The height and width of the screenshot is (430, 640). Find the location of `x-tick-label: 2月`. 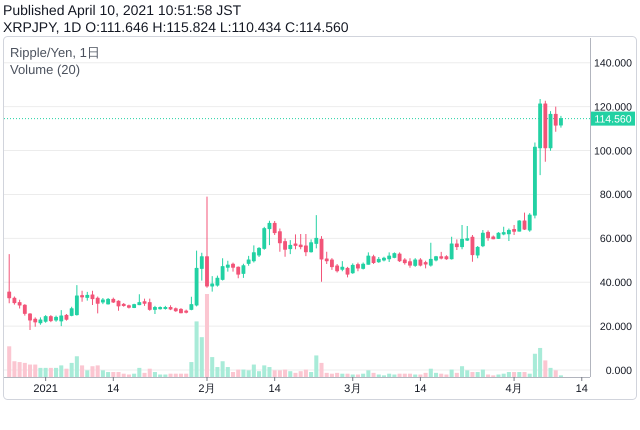

x-tick-label: 2月 is located at coordinates (207, 389).